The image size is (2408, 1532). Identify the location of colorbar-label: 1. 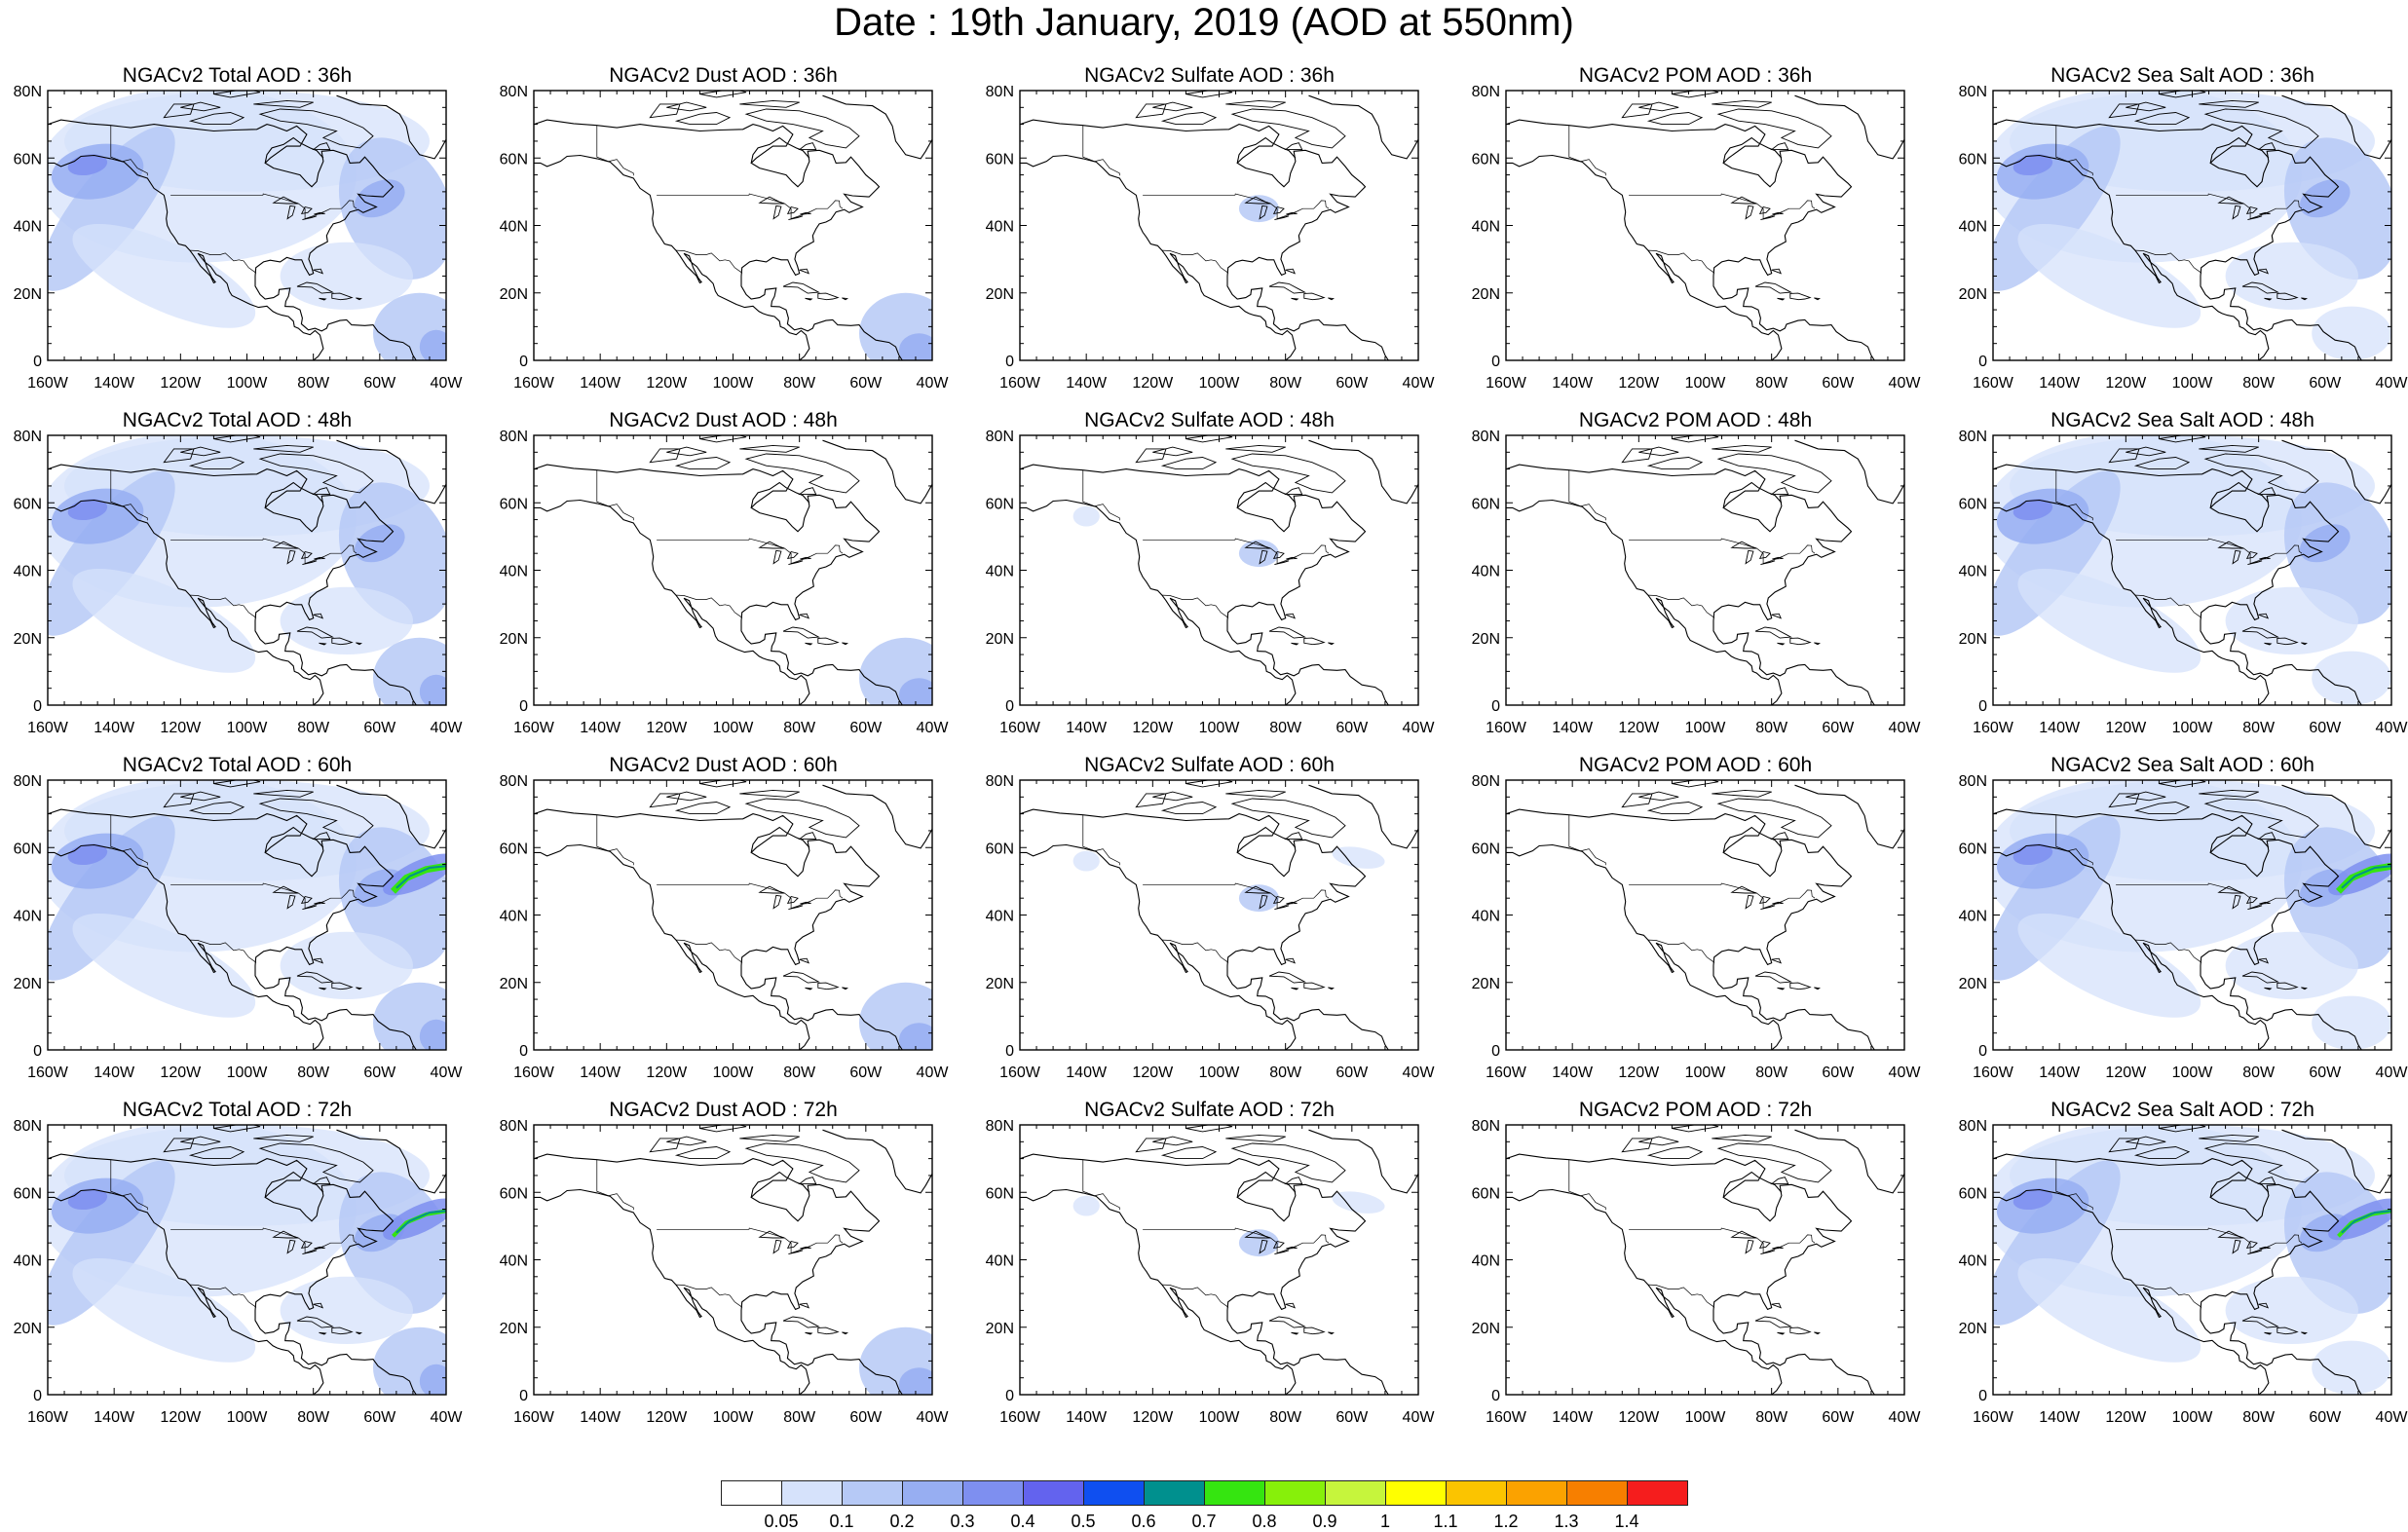
(1384, 1521).